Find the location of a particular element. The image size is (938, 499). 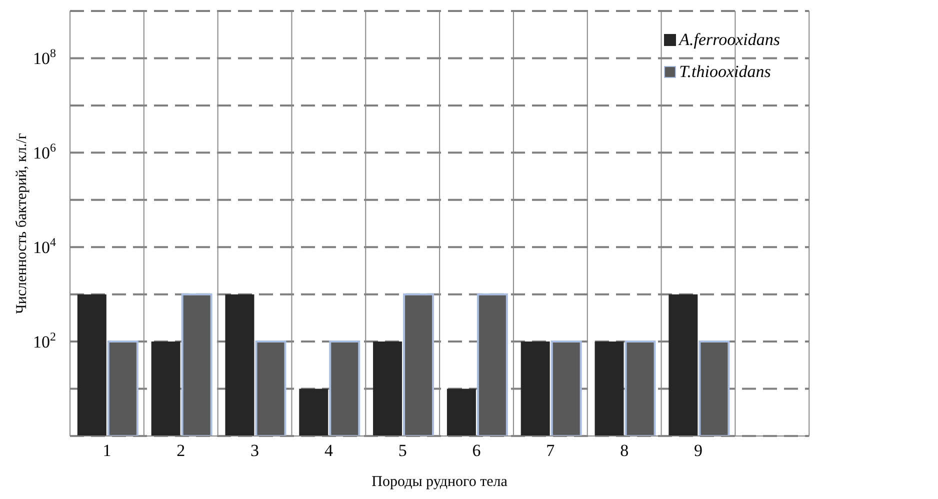

y-tick-label: 10$^{8}$ is located at coordinates (44, 57).